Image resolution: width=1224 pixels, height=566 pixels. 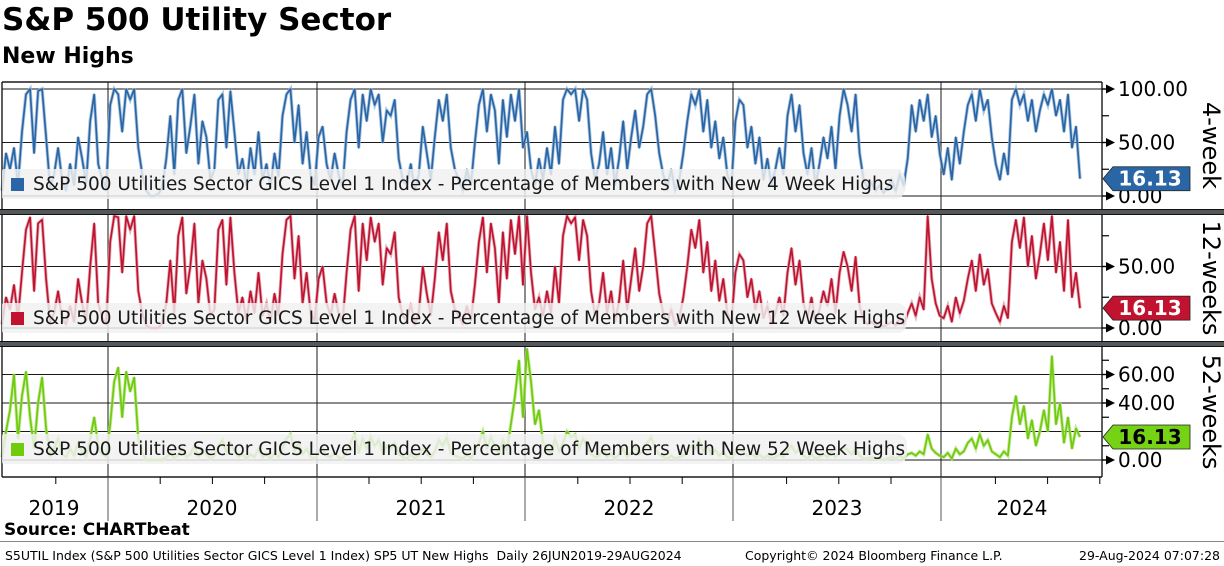 I want to click on page-title: S&P 500 Utility Sector, so click(x=197, y=20).